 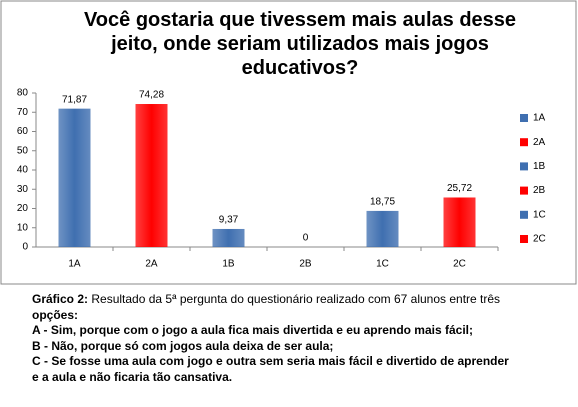 What do you see at coordinates (23, 208) in the screenshot?
I see `y-tick-label: 20` at bounding box center [23, 208].